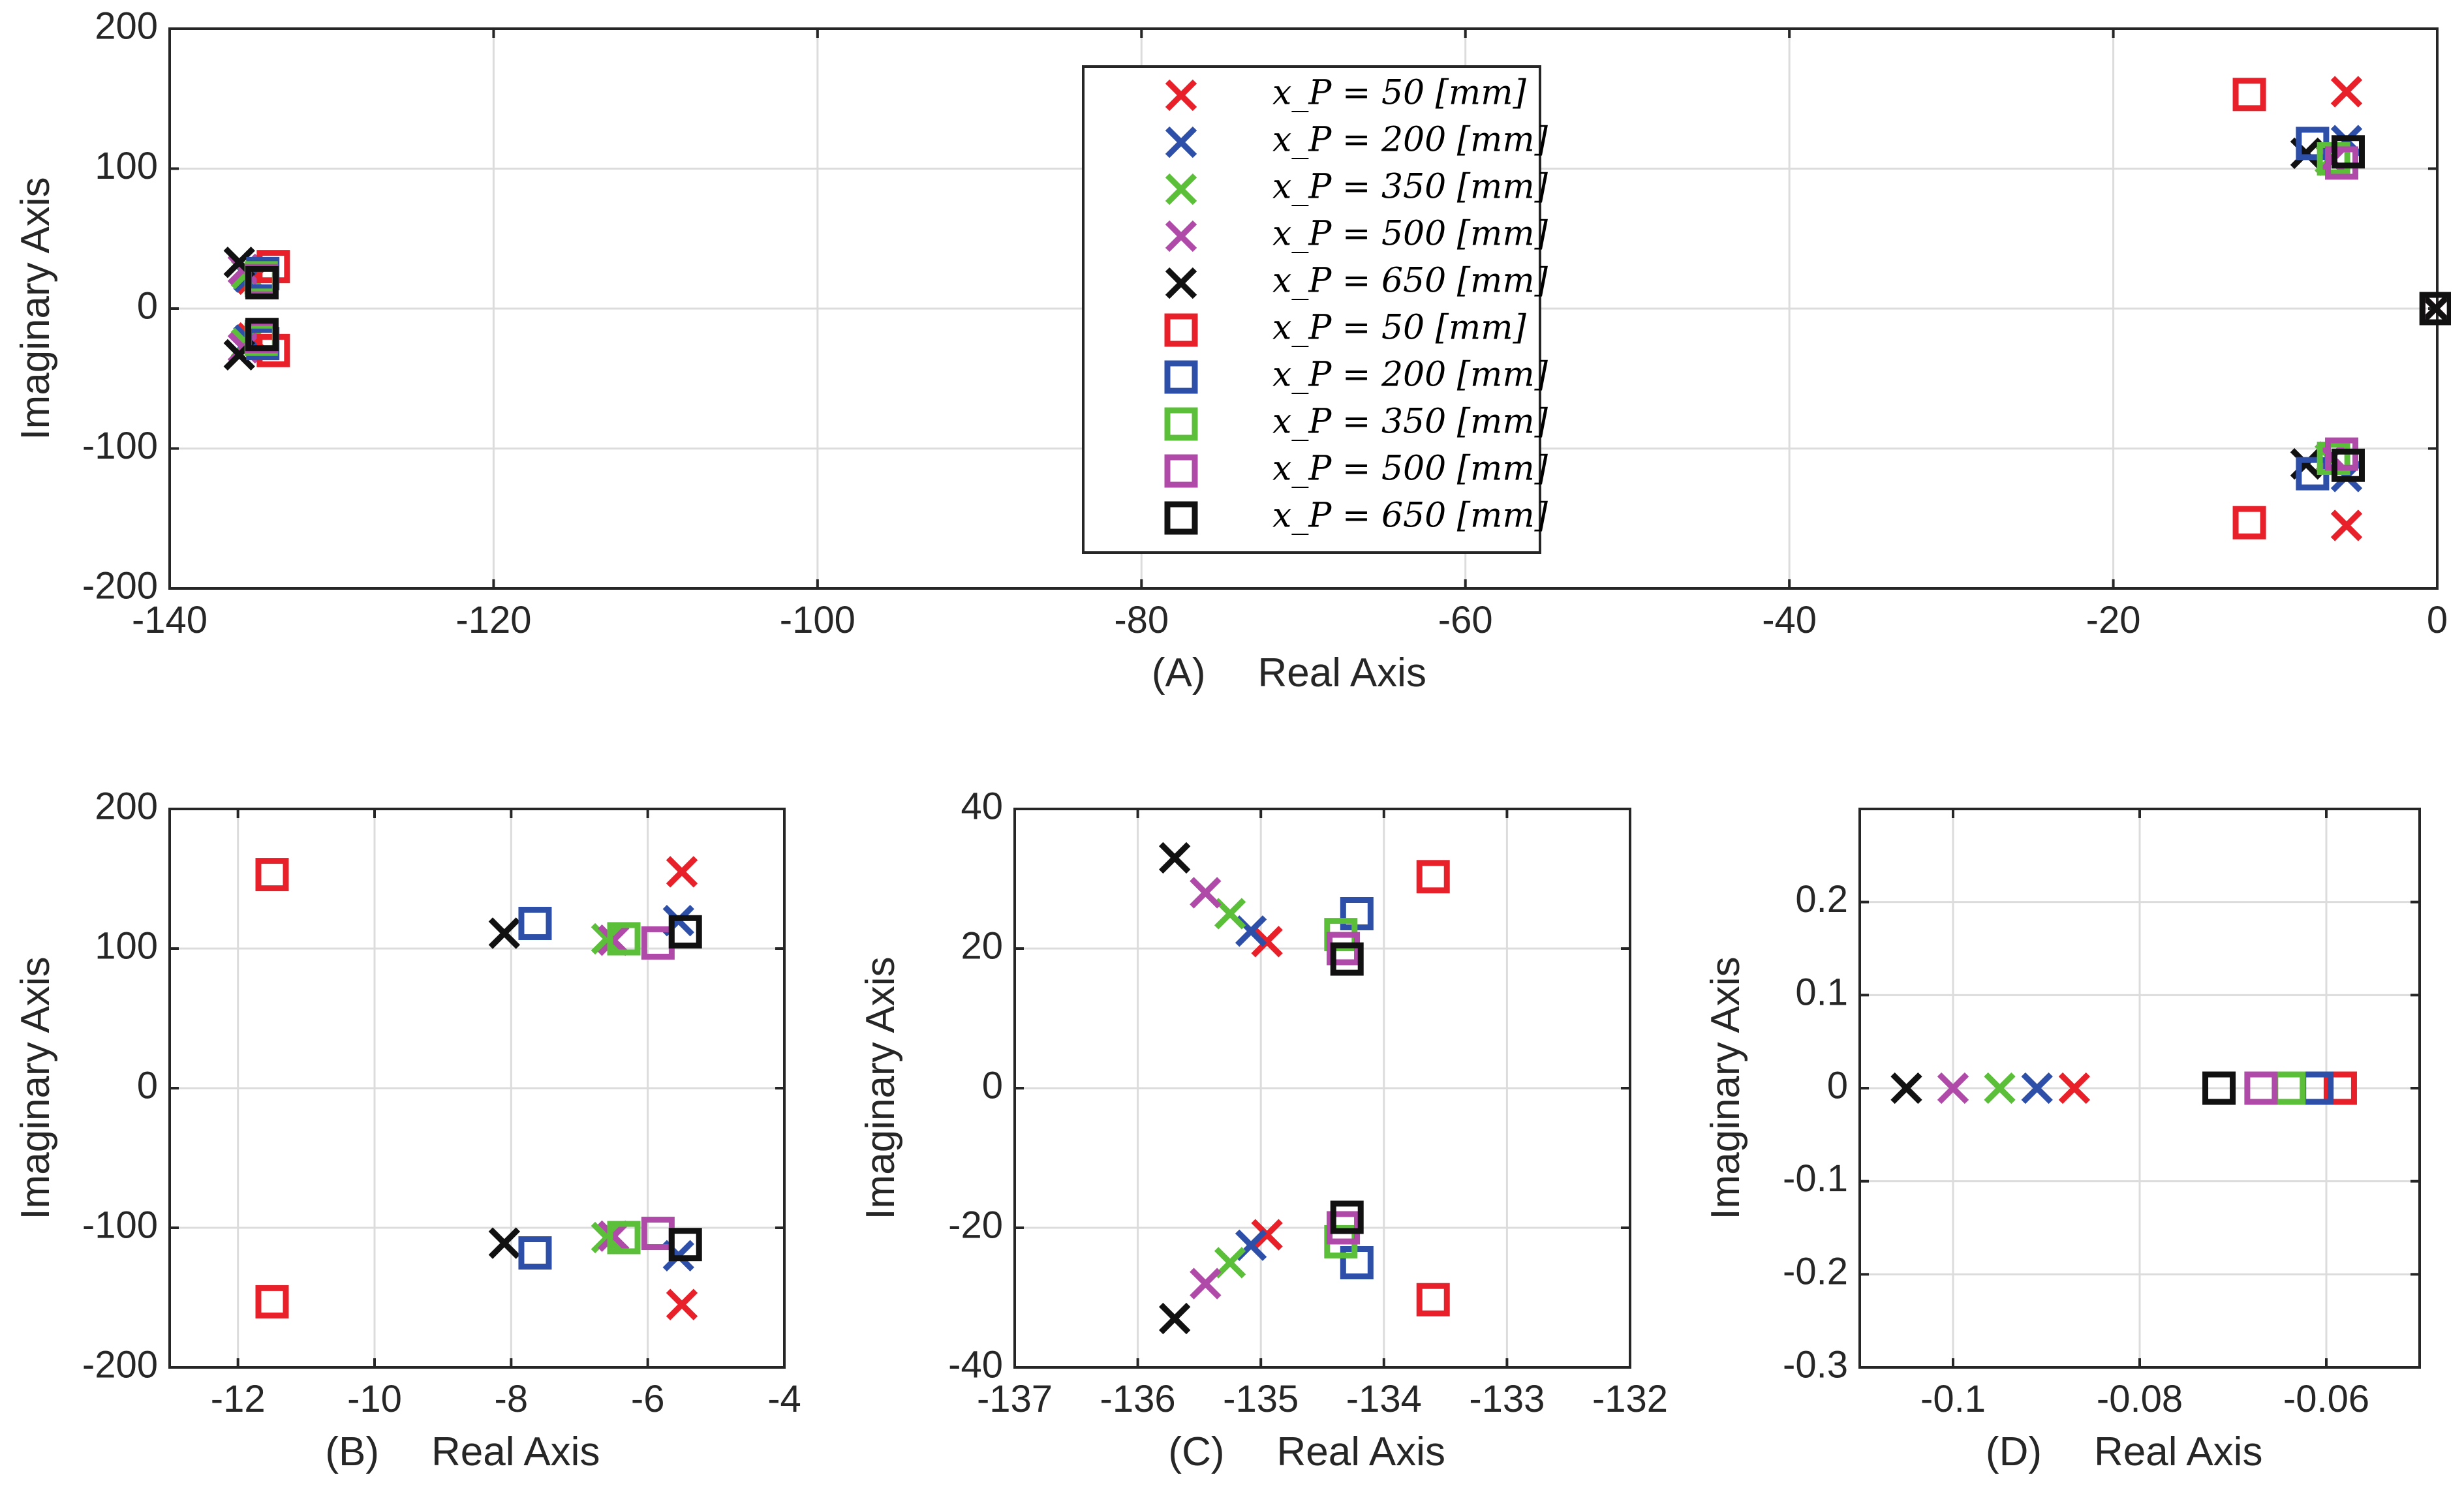 The width and height of the screenshot is (2464, 1492). Describe the element at coordinates (1822, 993) in the screenshot. I see `y-tick-label: 0.1` at that location.